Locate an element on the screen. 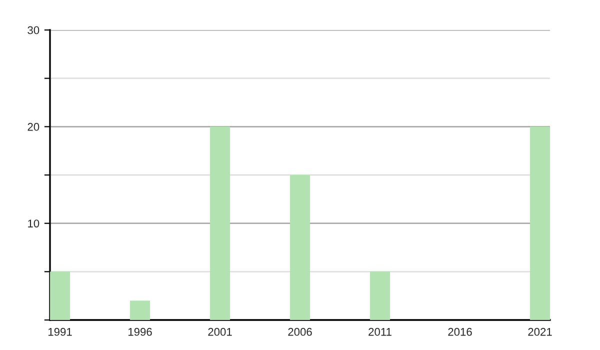 This screenshot has width=600, height=350. x-tick-label: 1991 is located at coordinates (60, 332).